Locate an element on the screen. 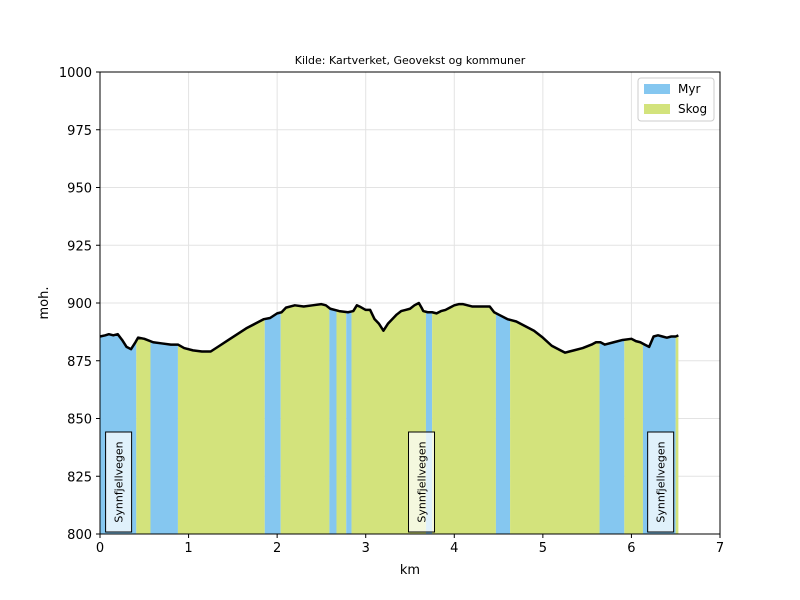 This screenshot has height=600, width=800. y-tick-label: 925 is located at coordinates (79, 246).